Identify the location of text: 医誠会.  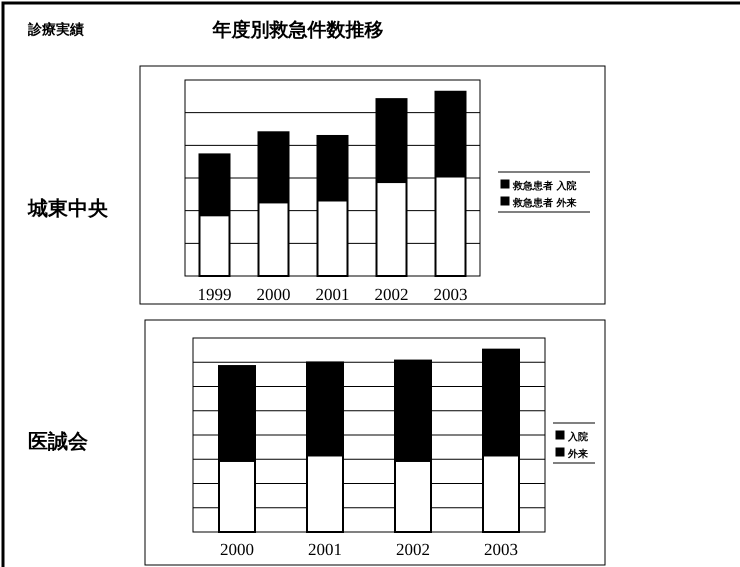
(58, 441).